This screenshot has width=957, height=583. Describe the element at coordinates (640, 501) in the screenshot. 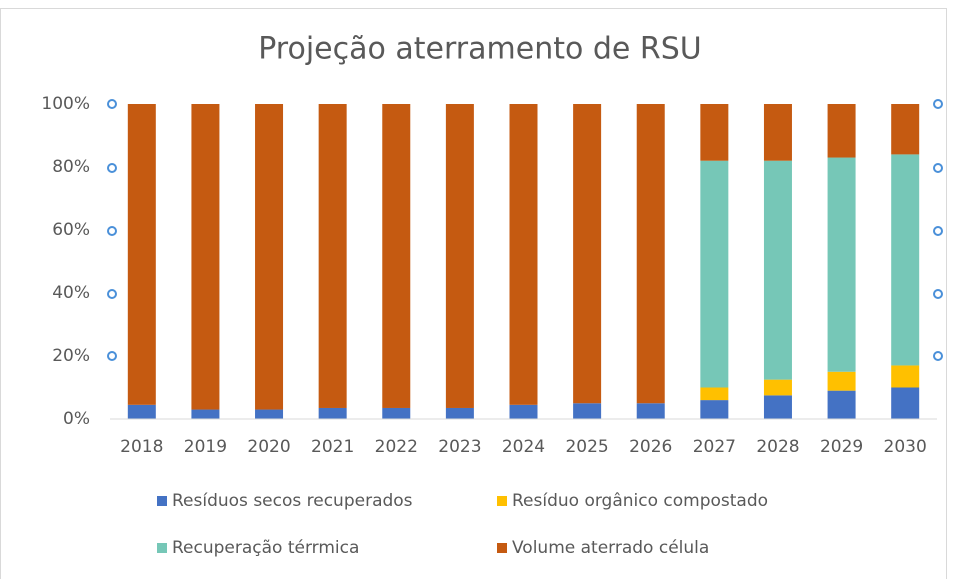

I see `legend-label: Resíduo orgânico compostado` at that location.